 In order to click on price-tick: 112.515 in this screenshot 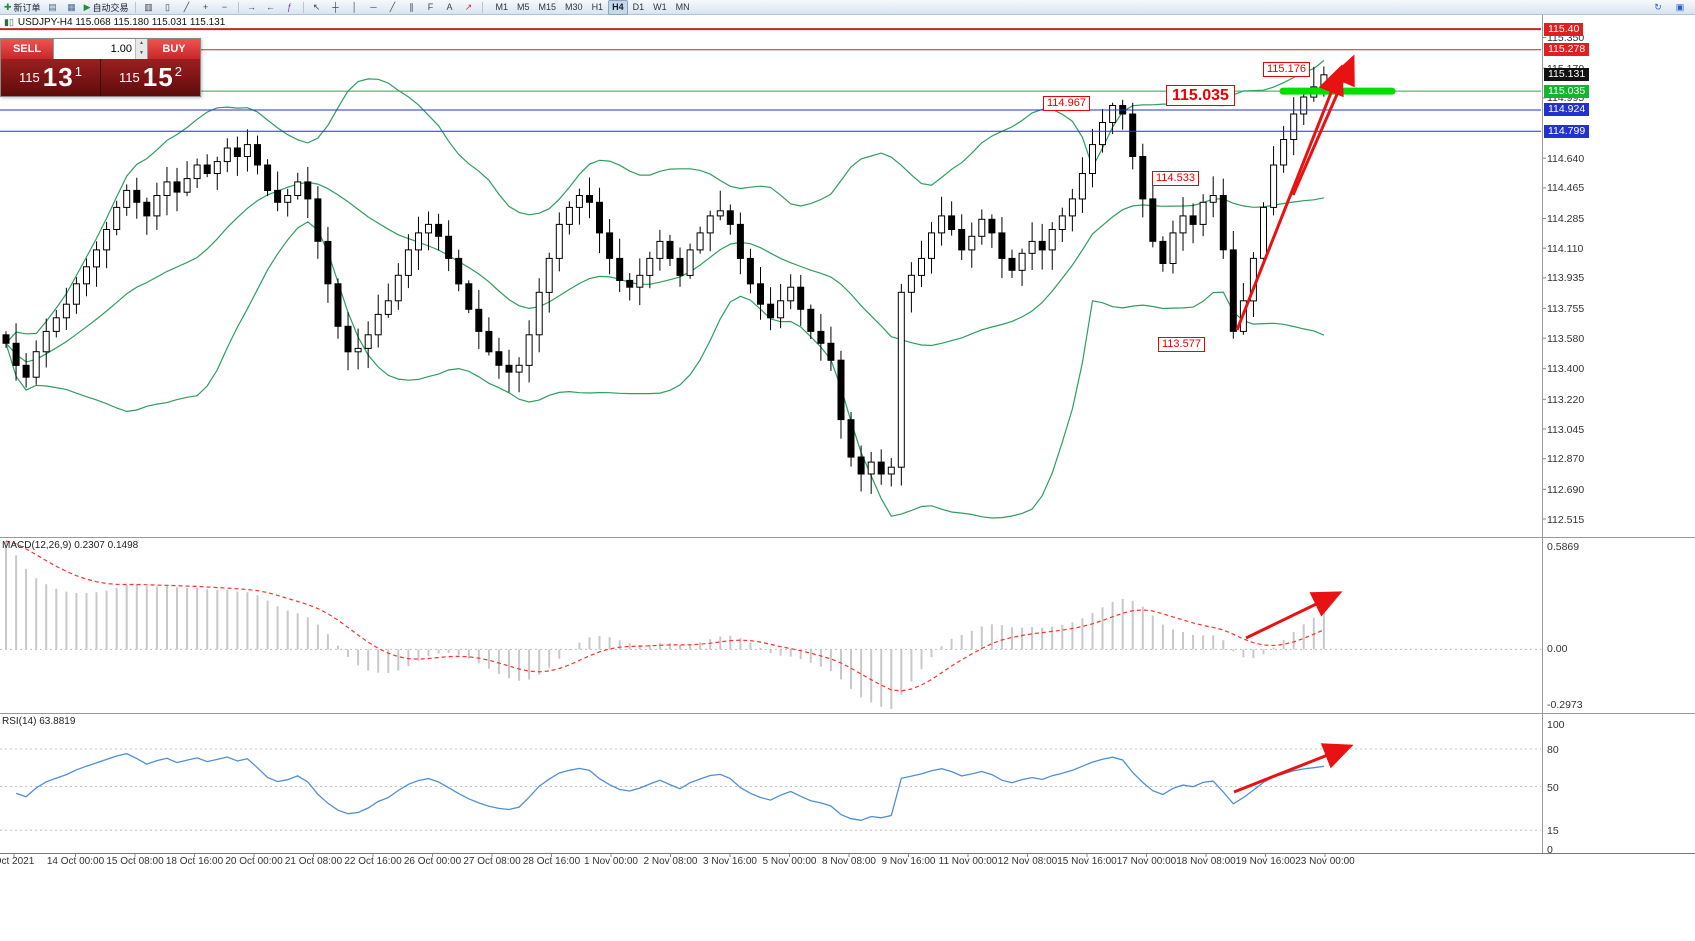, I will do `click(1566, 519)`.